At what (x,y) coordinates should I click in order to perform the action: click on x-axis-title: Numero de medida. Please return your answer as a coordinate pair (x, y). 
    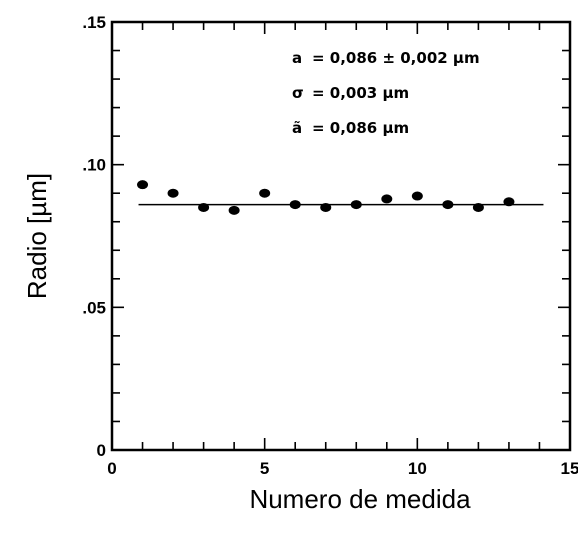
    Looking at the image, I should click on (360, 499).